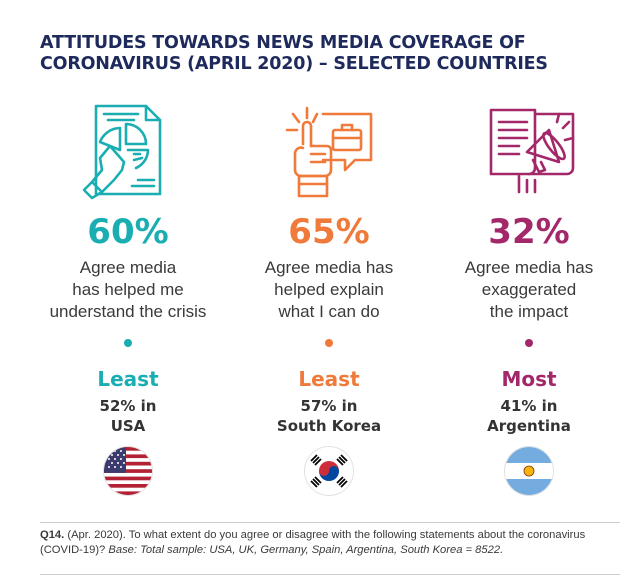  Describe the element at coordinates (329, 406) in the screenshot. I see `country-percent: 57% in` at that location.